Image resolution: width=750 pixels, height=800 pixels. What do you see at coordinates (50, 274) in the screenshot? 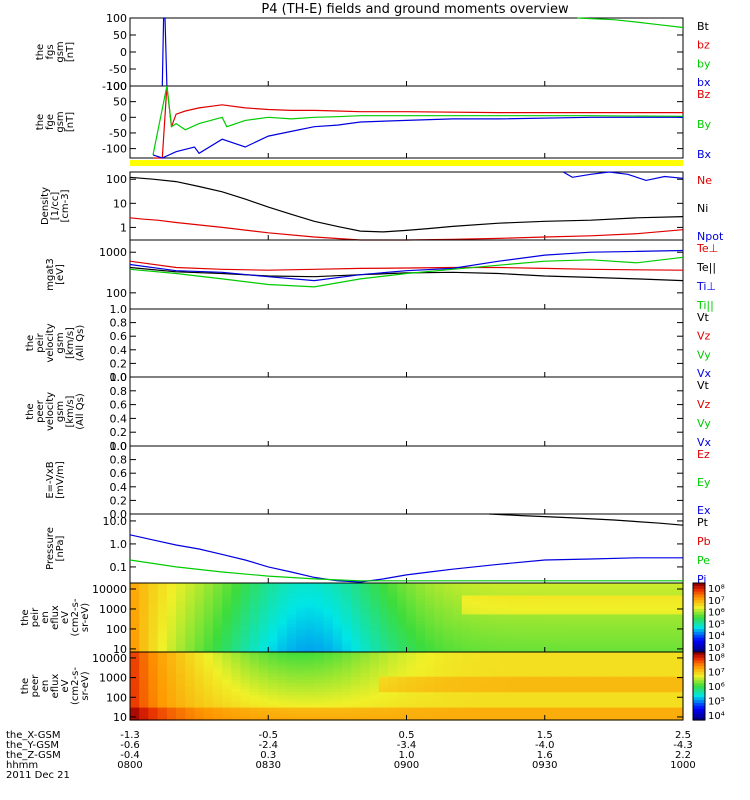
I see `y-axis-label: mgat3` at bounding box center [50, 274].